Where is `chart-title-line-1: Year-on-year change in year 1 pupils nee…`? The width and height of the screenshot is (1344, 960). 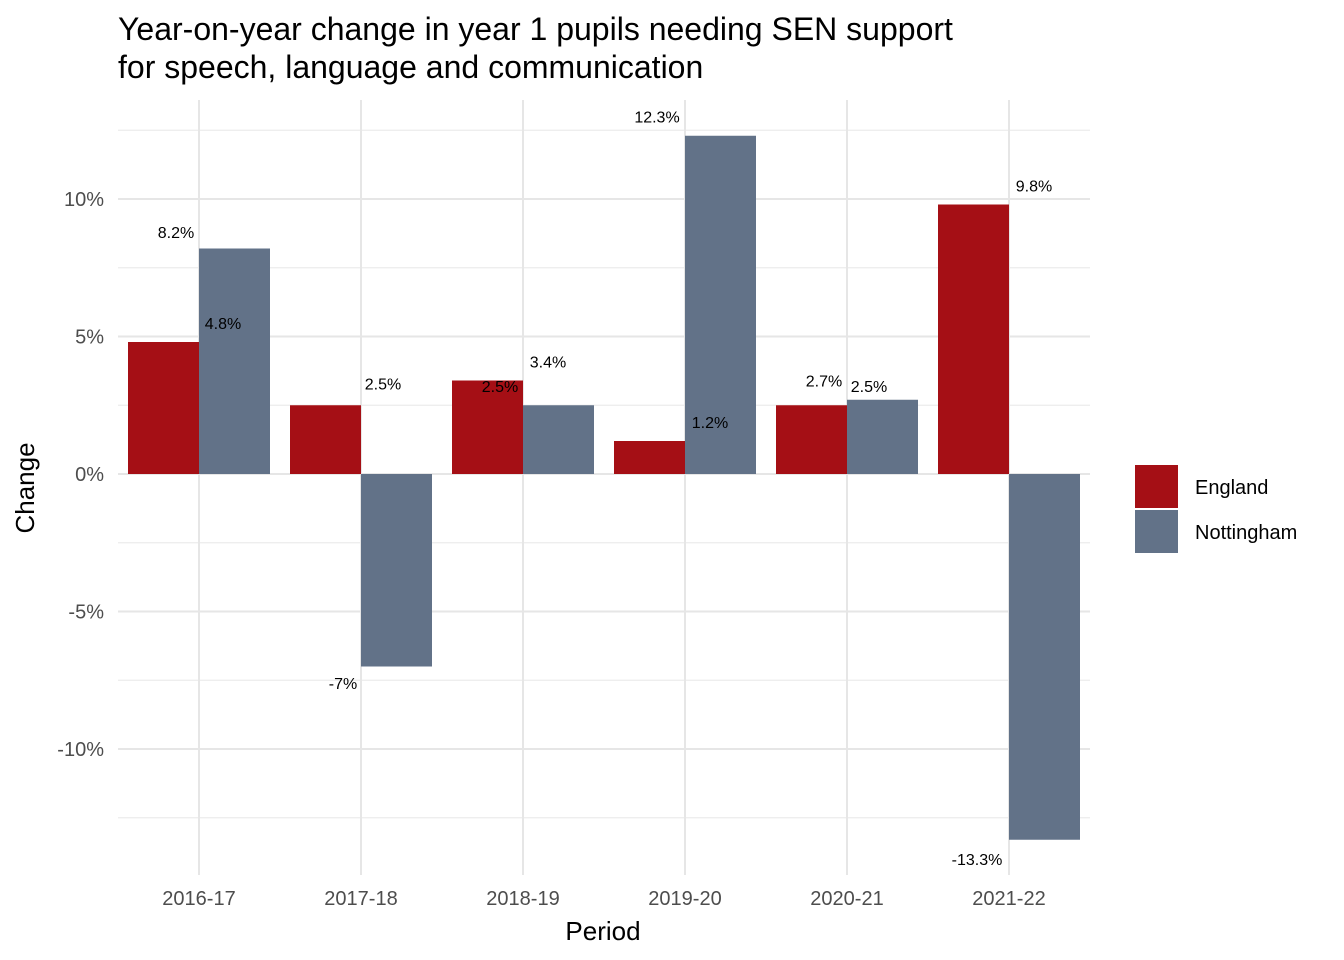
chart-title-line-1: Year-on-year change in year 1 pupils nee… is located at coordinates (535, 29).